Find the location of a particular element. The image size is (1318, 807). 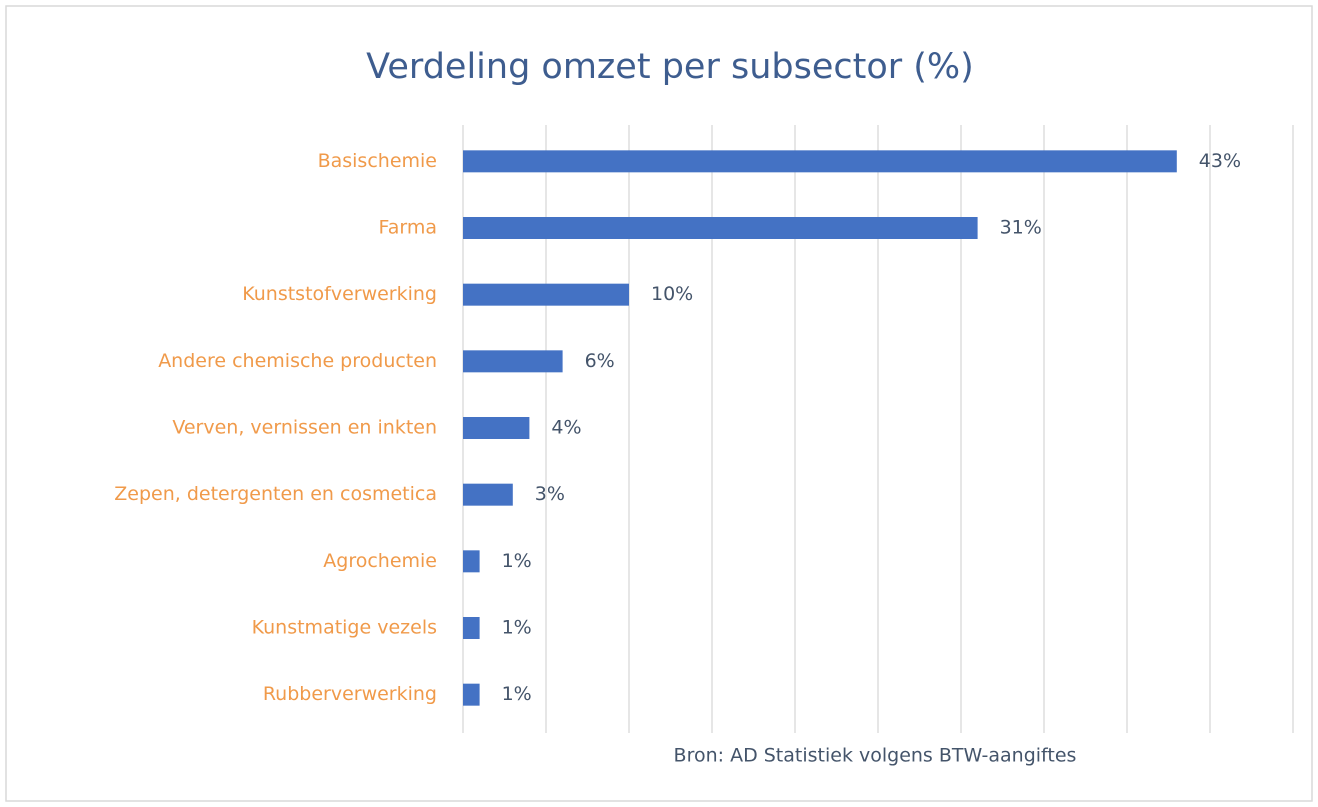

y-tick-label: Zepen, detergenten en cosmetica is located at coordinates (275, 494).